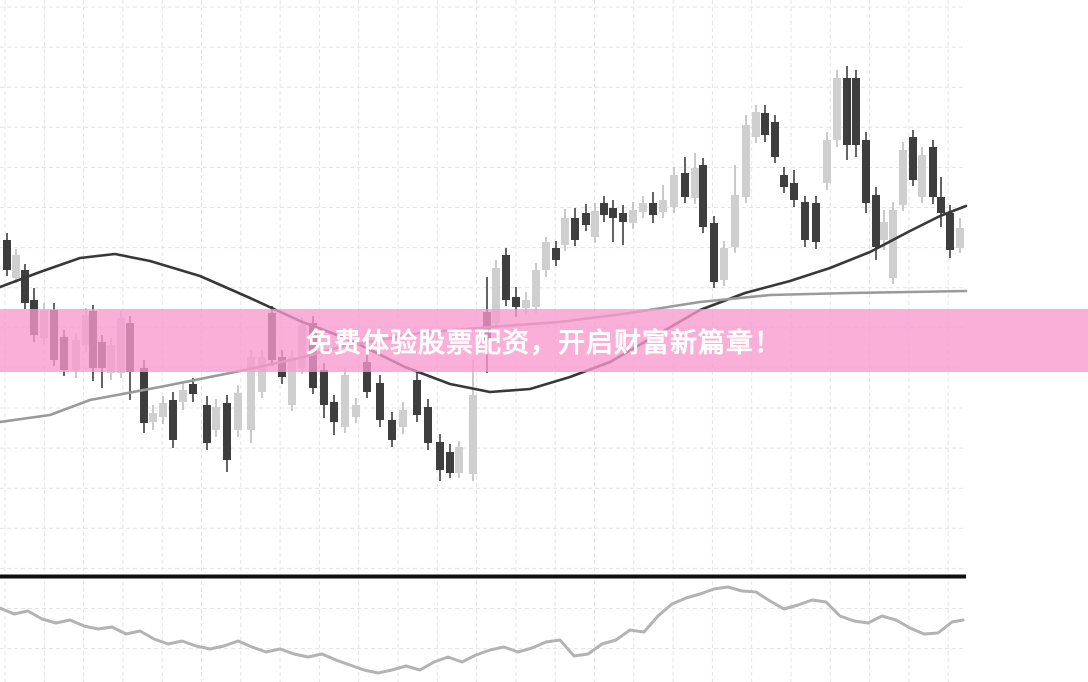  What do you see at coordinates (483, 576) in the screenshot?
I see `panel-divider-line` at bounding box center [483, 576].